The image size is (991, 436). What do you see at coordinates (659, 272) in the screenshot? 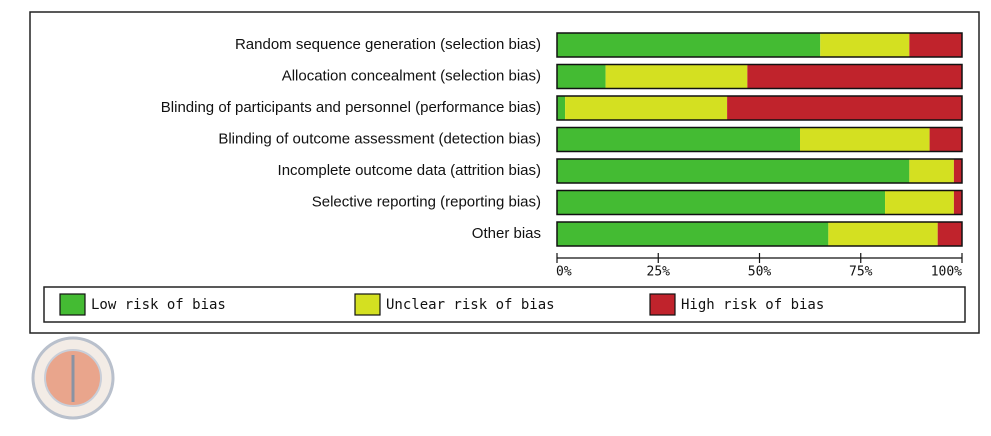
I see `x-tick-label: 25%` at bounding box center [659, 272].